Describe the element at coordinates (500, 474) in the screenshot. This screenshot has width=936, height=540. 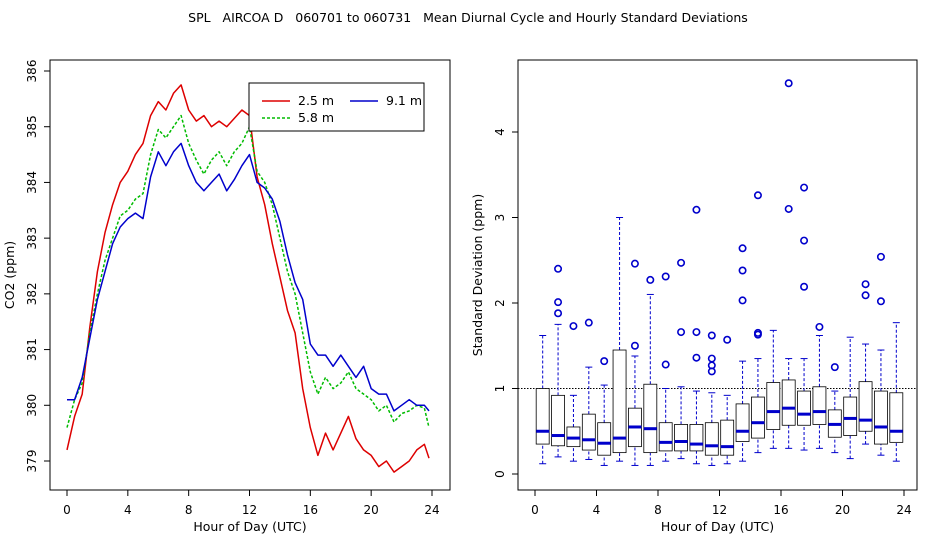
I see `right-y-tick-label: 0` at that location.